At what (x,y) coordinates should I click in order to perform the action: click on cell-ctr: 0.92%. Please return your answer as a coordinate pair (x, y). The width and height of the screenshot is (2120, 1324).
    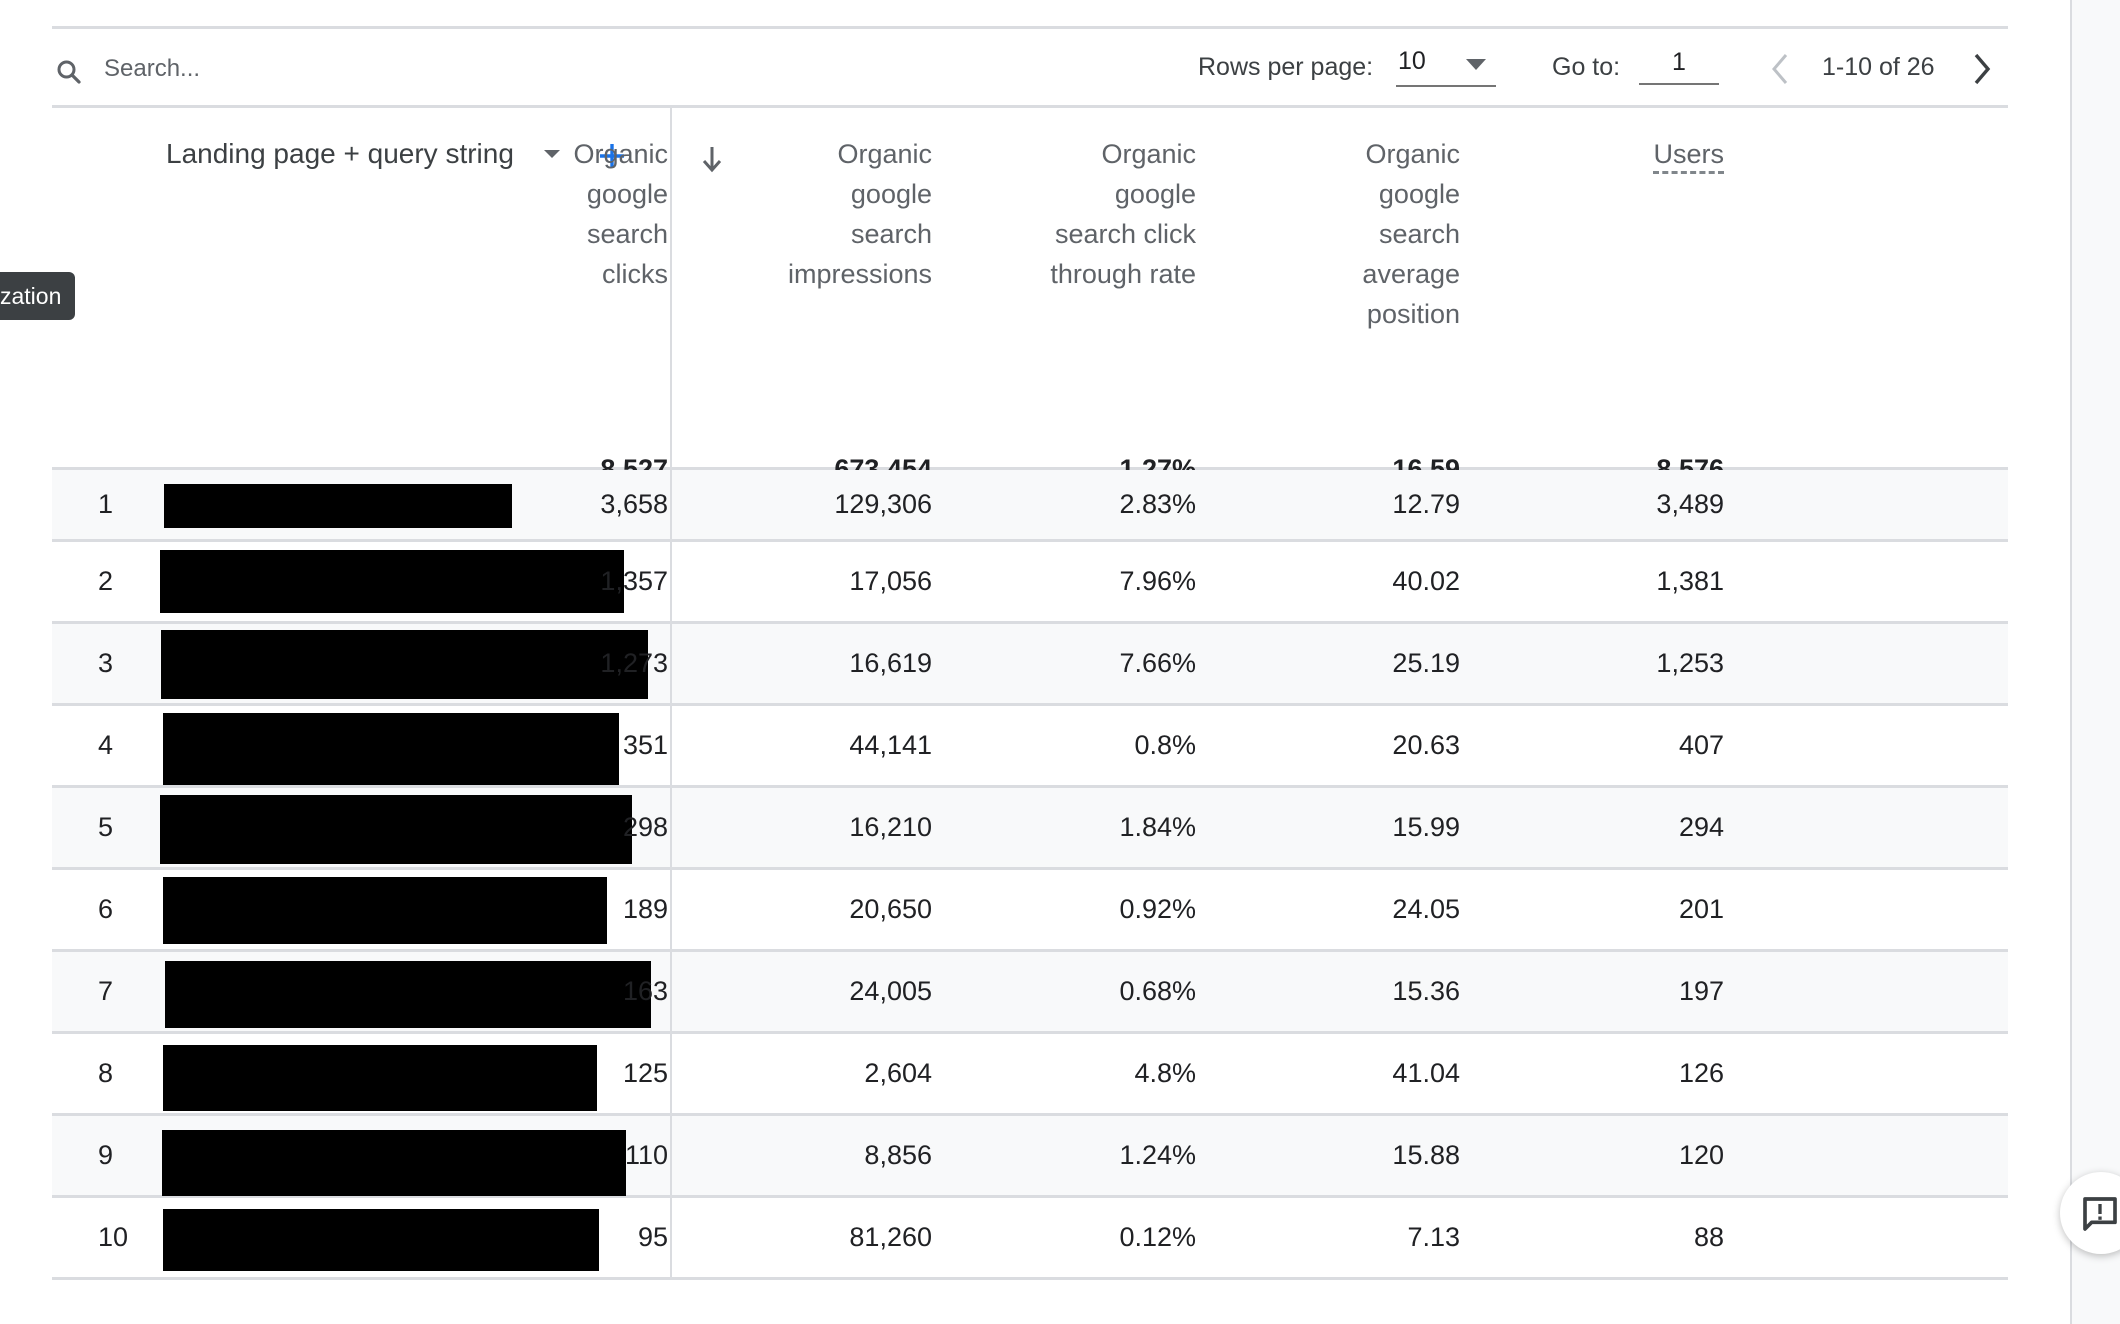
    Looking at the image, I should click on (1157, 909).